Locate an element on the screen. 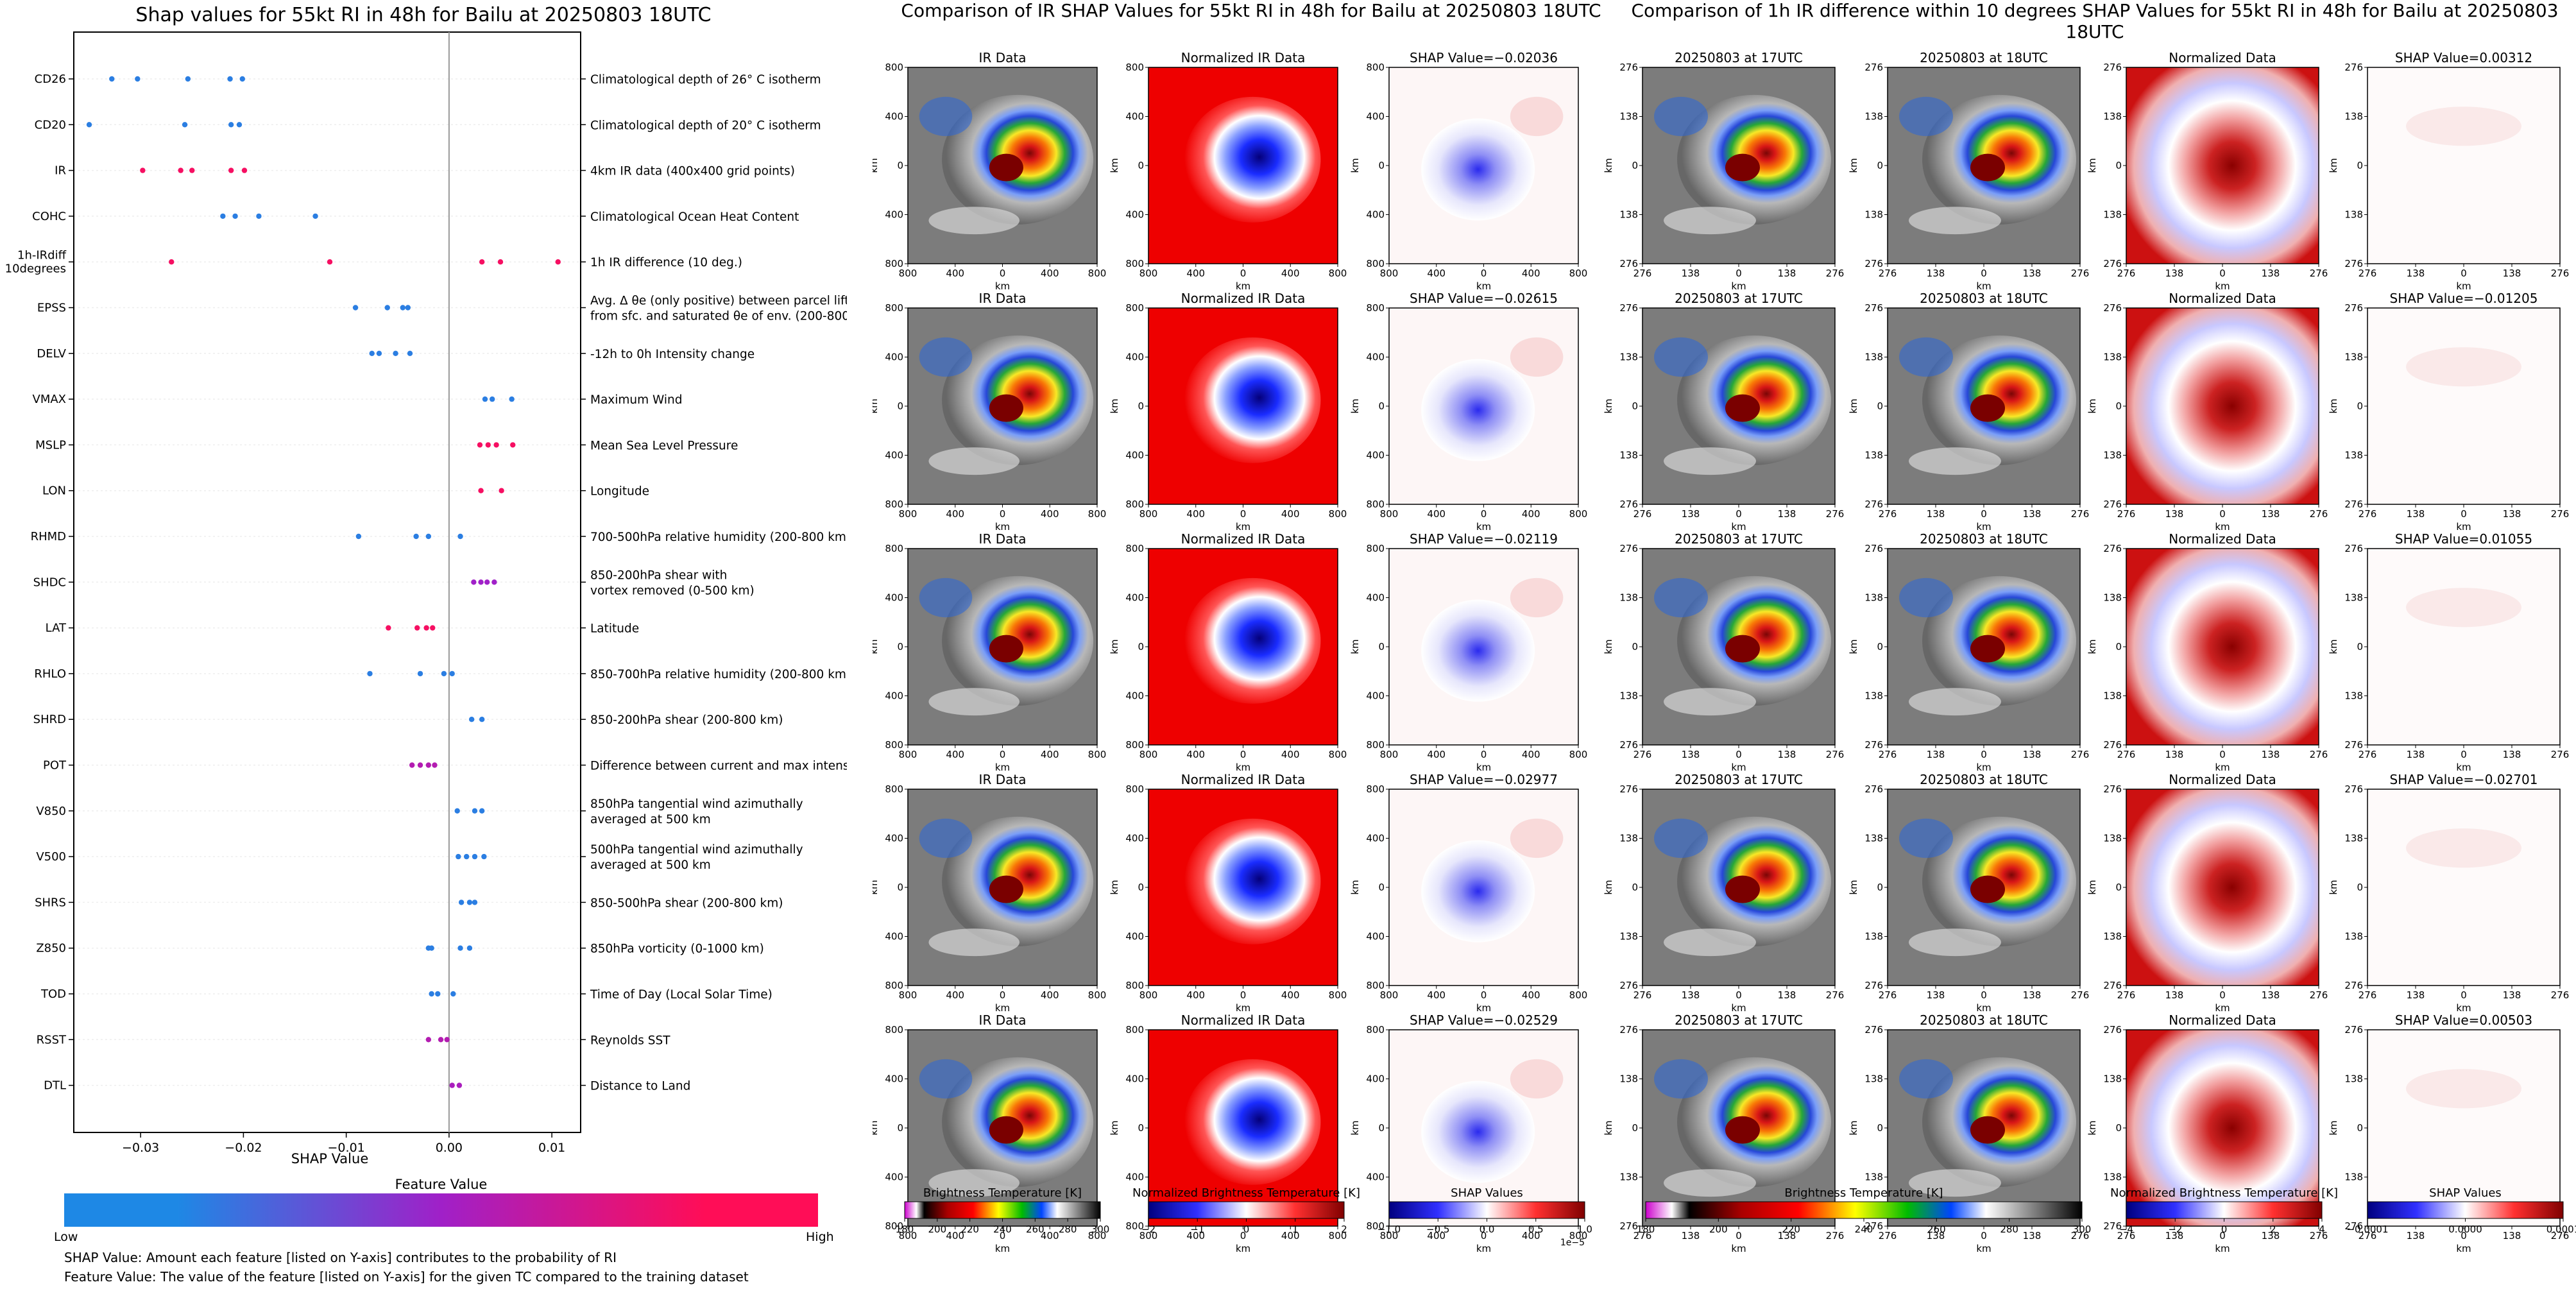 The width and height of the screenshot is (2576, 1289). feature-name-label: SHRD is located at coordinates (49, 719).